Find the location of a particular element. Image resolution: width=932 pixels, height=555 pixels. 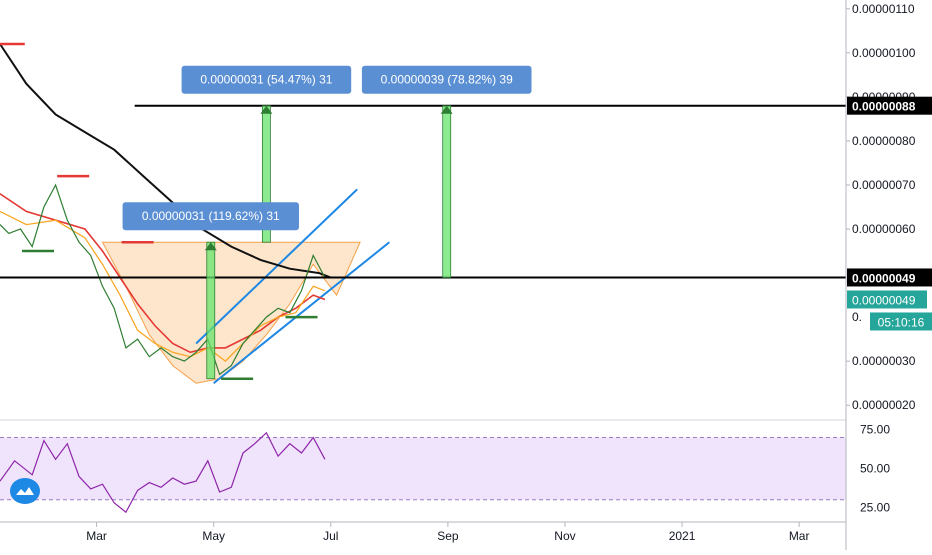

rsi-pane is located at coordinates (423, 472).